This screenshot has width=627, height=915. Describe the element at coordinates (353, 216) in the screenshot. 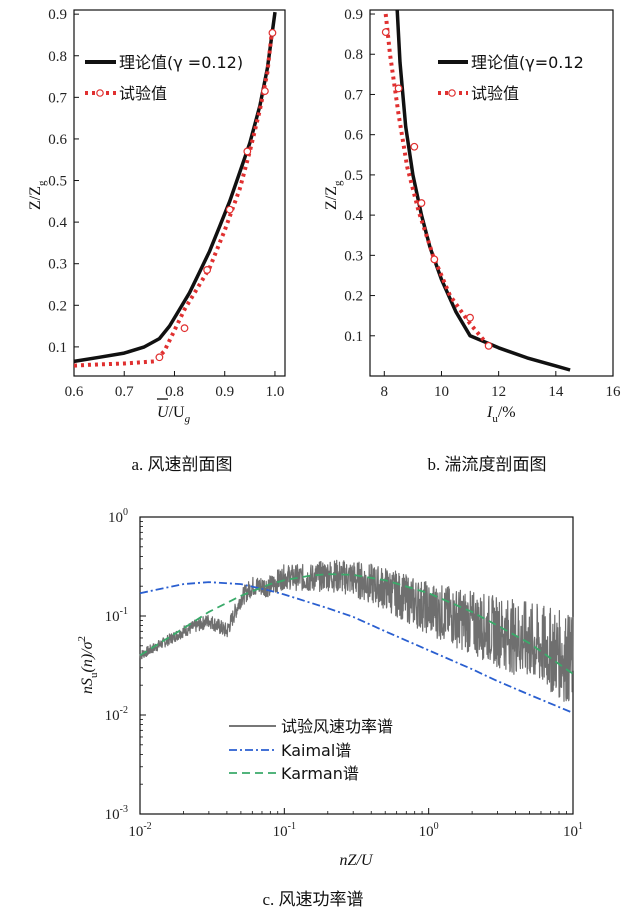

I see `panel-b-ytick-label: 0.4` at that location.